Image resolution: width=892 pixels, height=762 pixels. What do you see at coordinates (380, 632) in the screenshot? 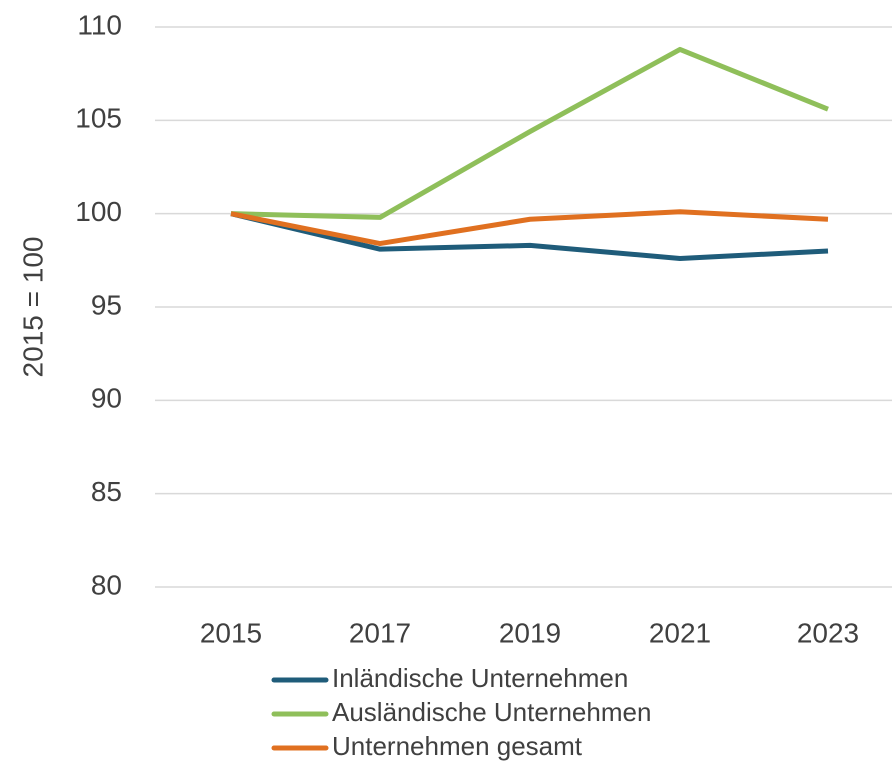
I see `x-tick-label: 2017` at bounding box center [380, 632].